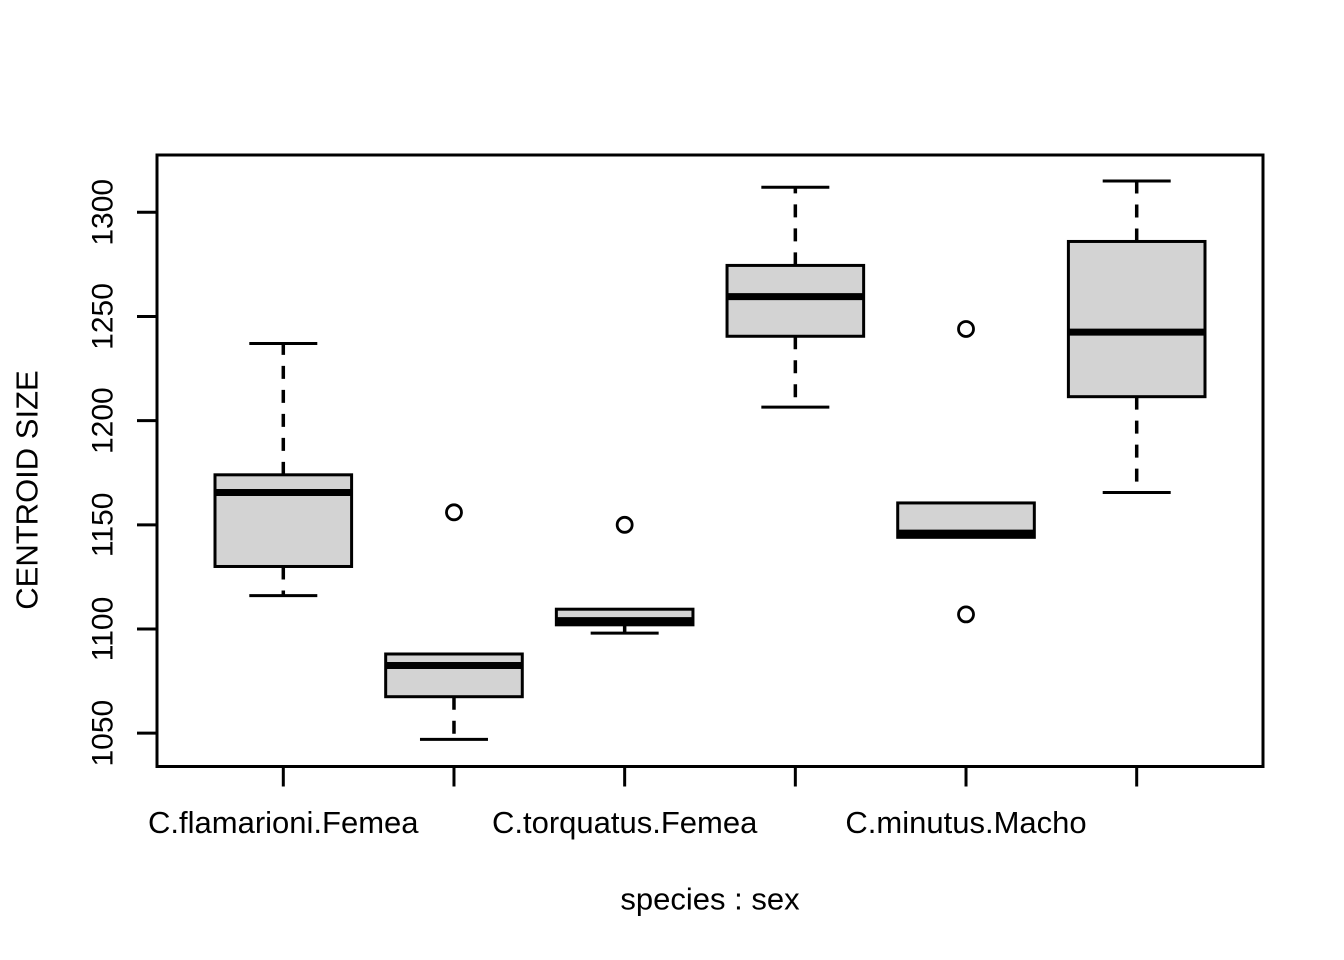  I want to click on x-group-label: C.torquatus.Femea, so click(625, 822).